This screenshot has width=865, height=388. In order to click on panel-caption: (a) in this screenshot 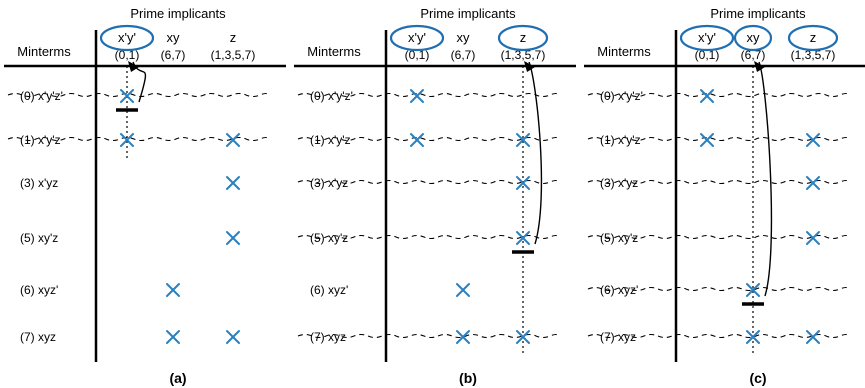, I will do `click(177, 378)`.